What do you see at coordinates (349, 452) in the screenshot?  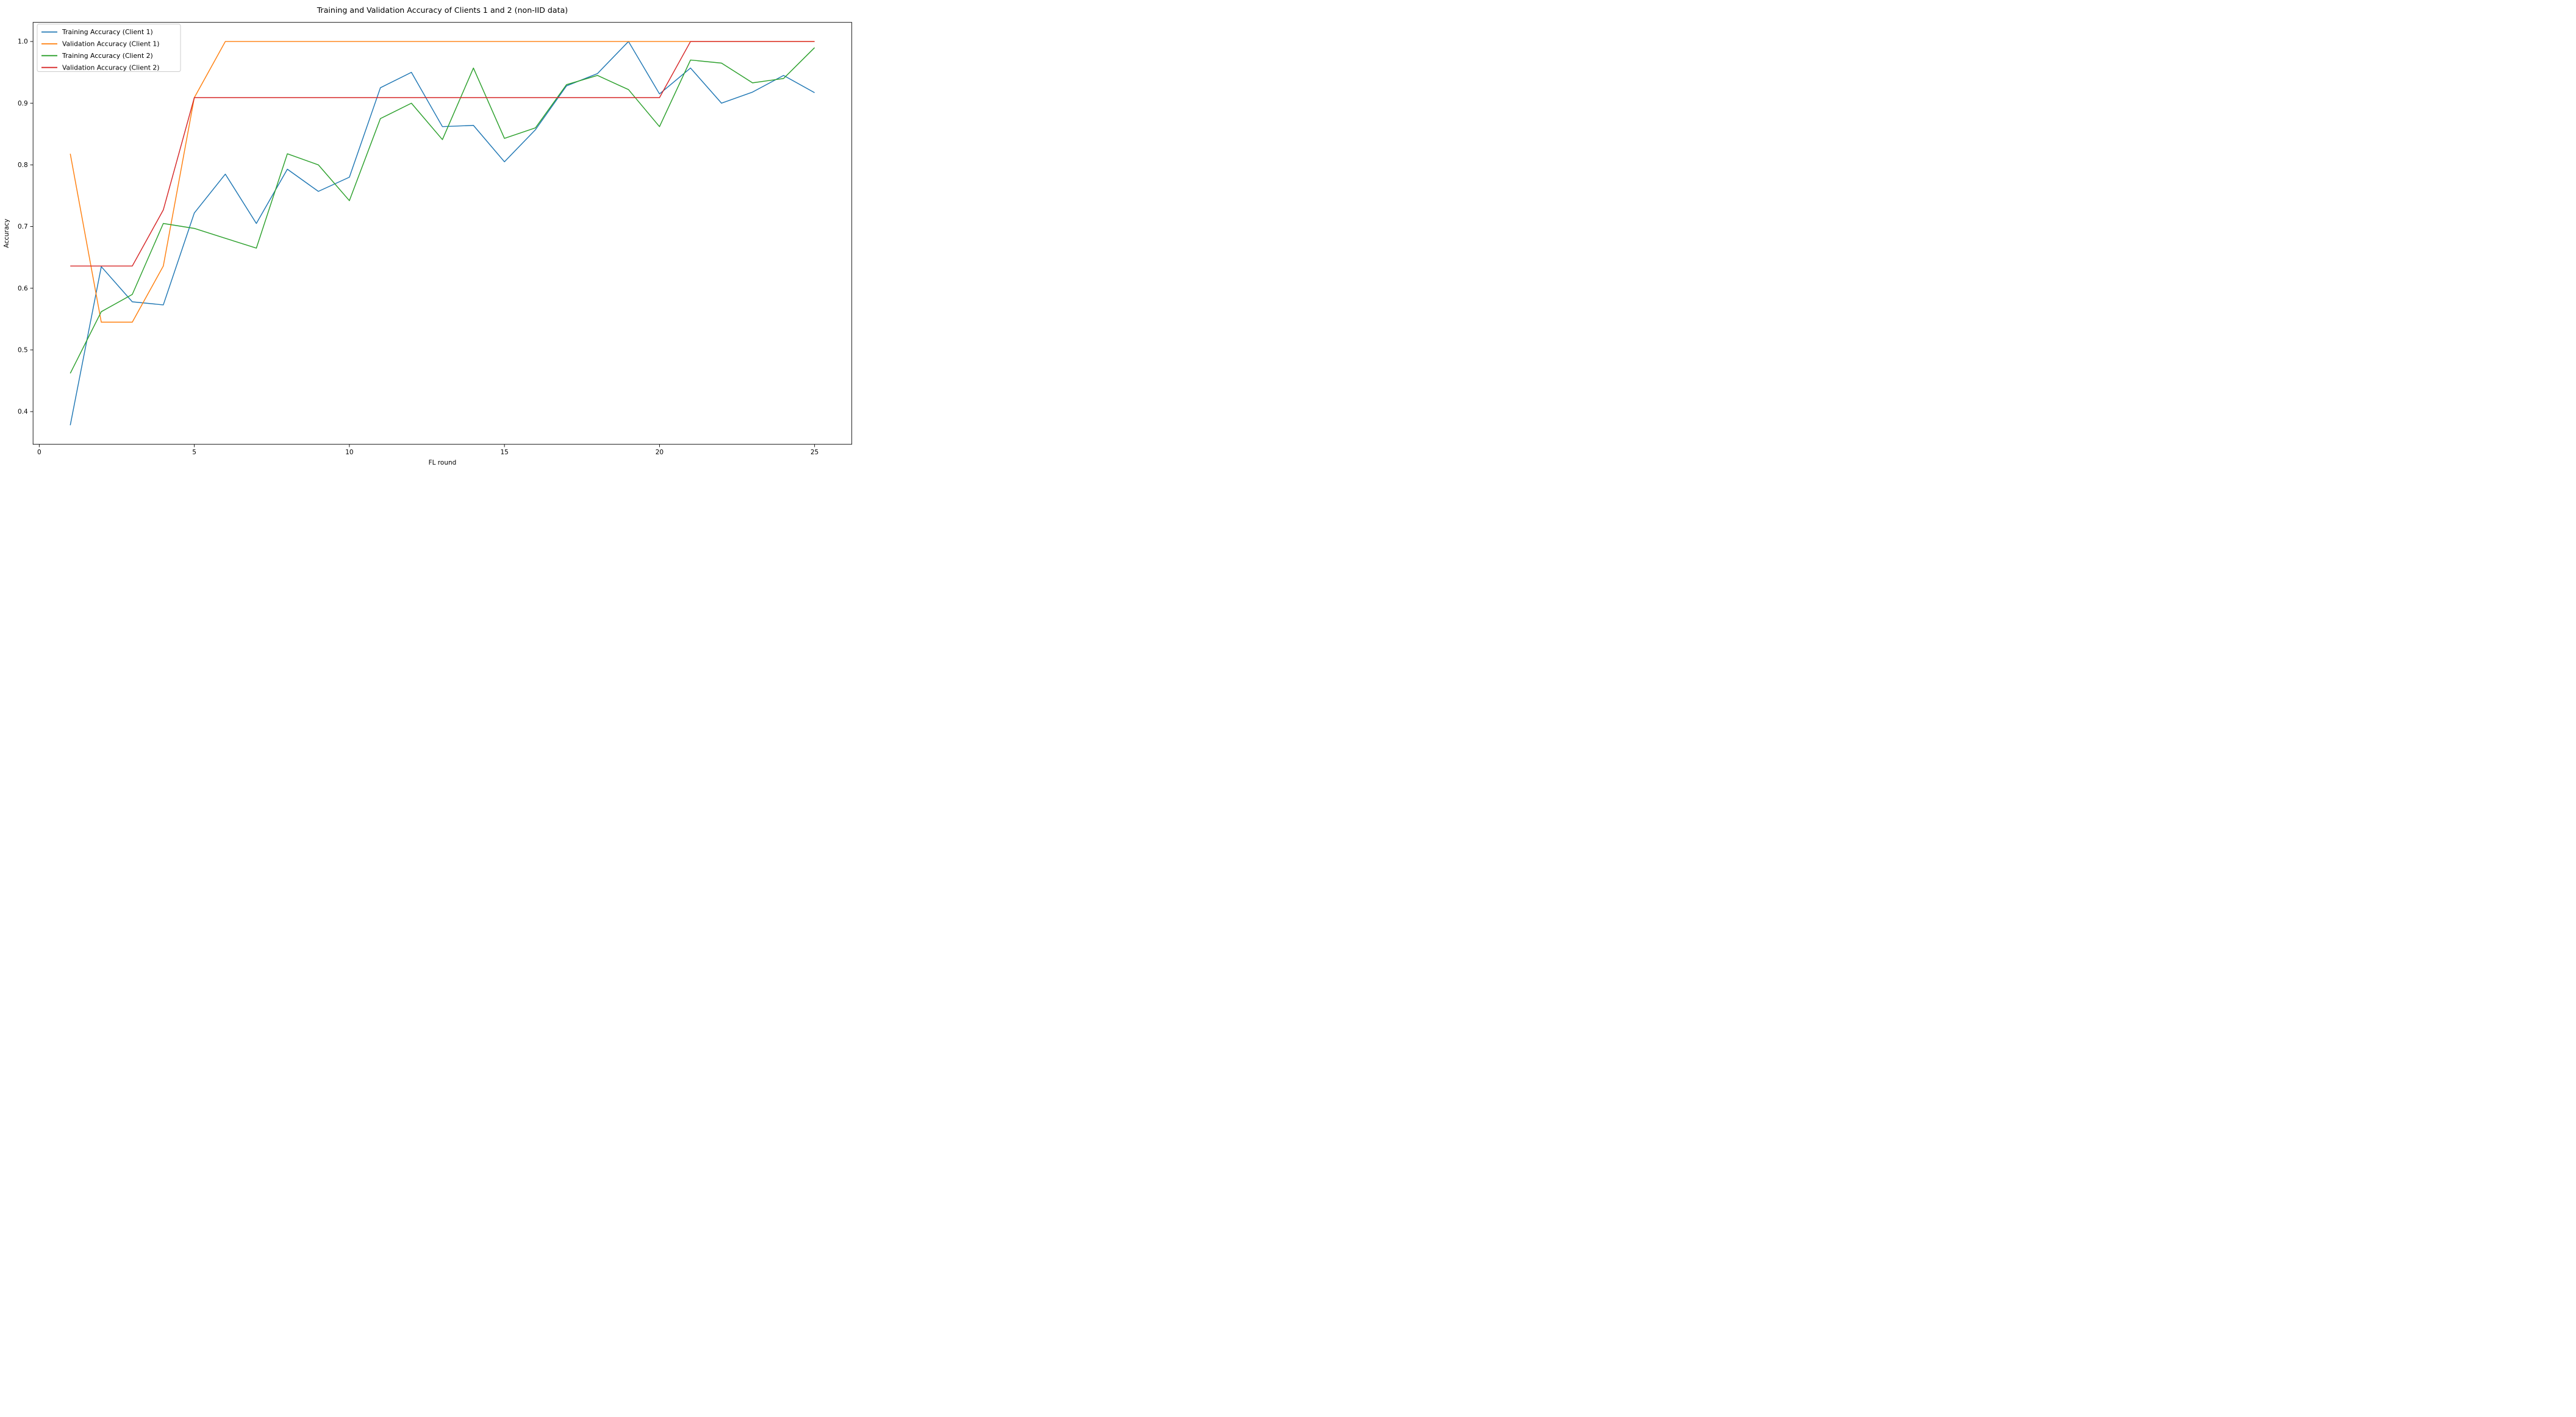 I see `x-tick-label: 10` at bounding box center [349, 452].